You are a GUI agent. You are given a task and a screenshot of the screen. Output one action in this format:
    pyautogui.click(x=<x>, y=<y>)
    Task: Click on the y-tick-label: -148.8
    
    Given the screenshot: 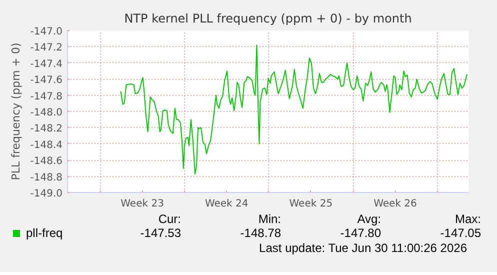 What is the action you would take?
    pyautogui.click(x=46, y=178)
    